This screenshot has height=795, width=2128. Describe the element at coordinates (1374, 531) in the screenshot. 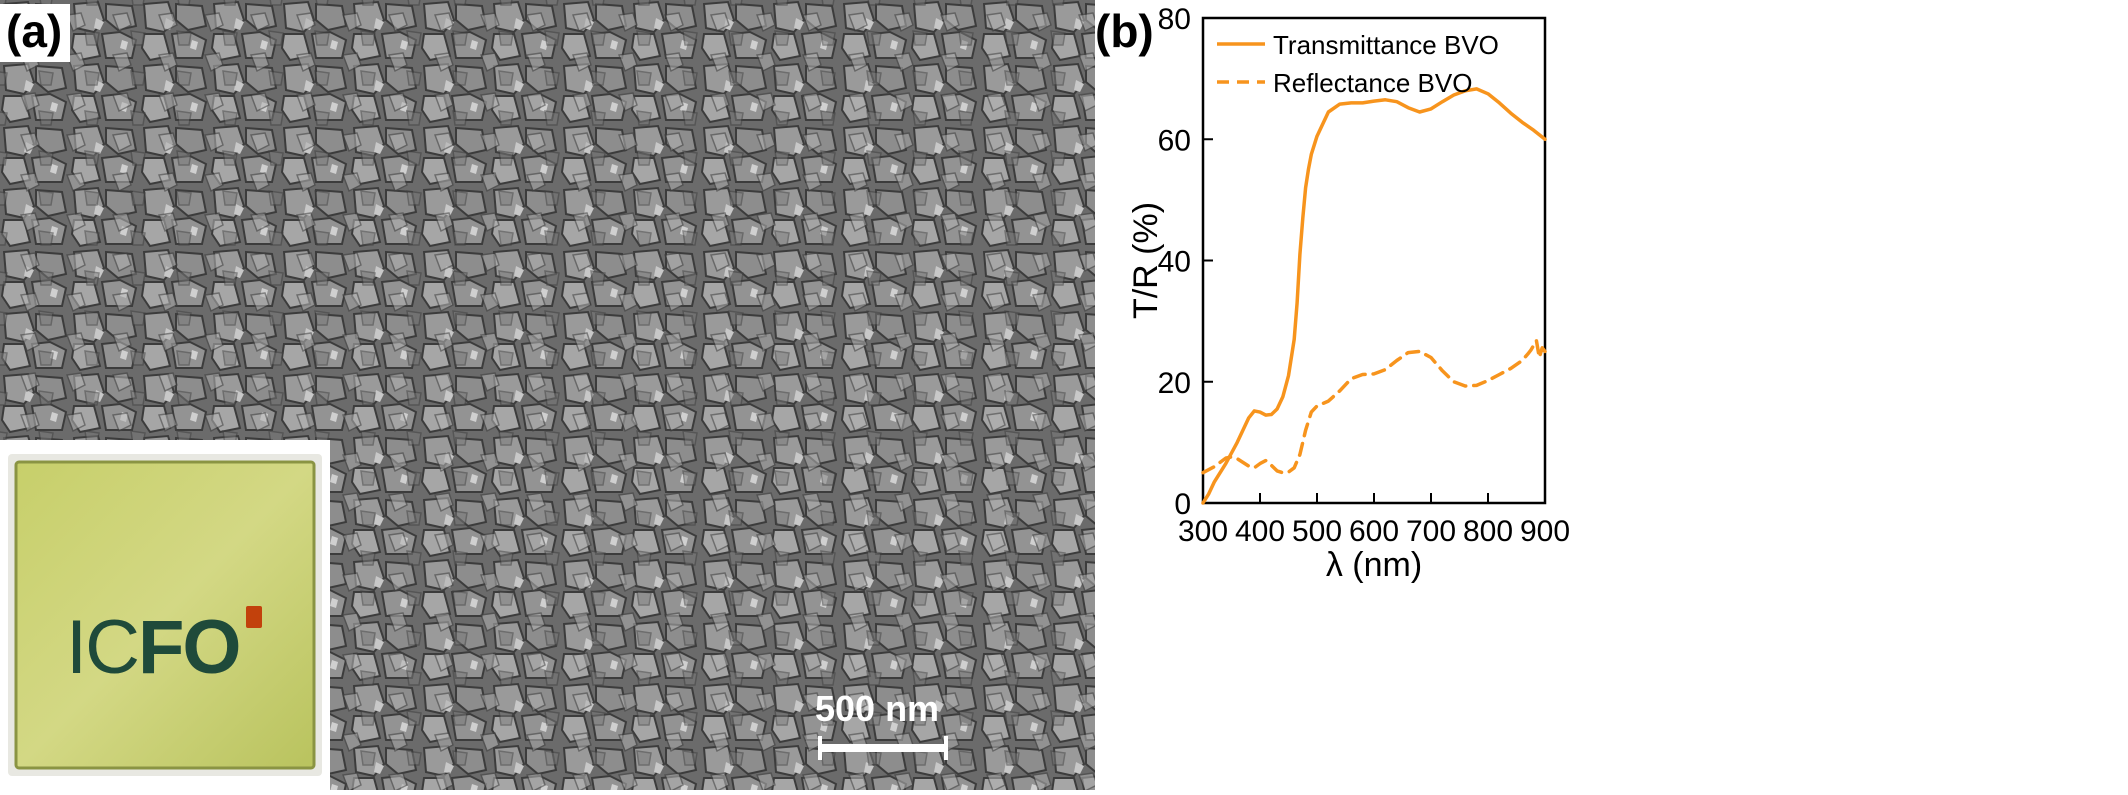

I see `x-tick-label: 600` at that location.